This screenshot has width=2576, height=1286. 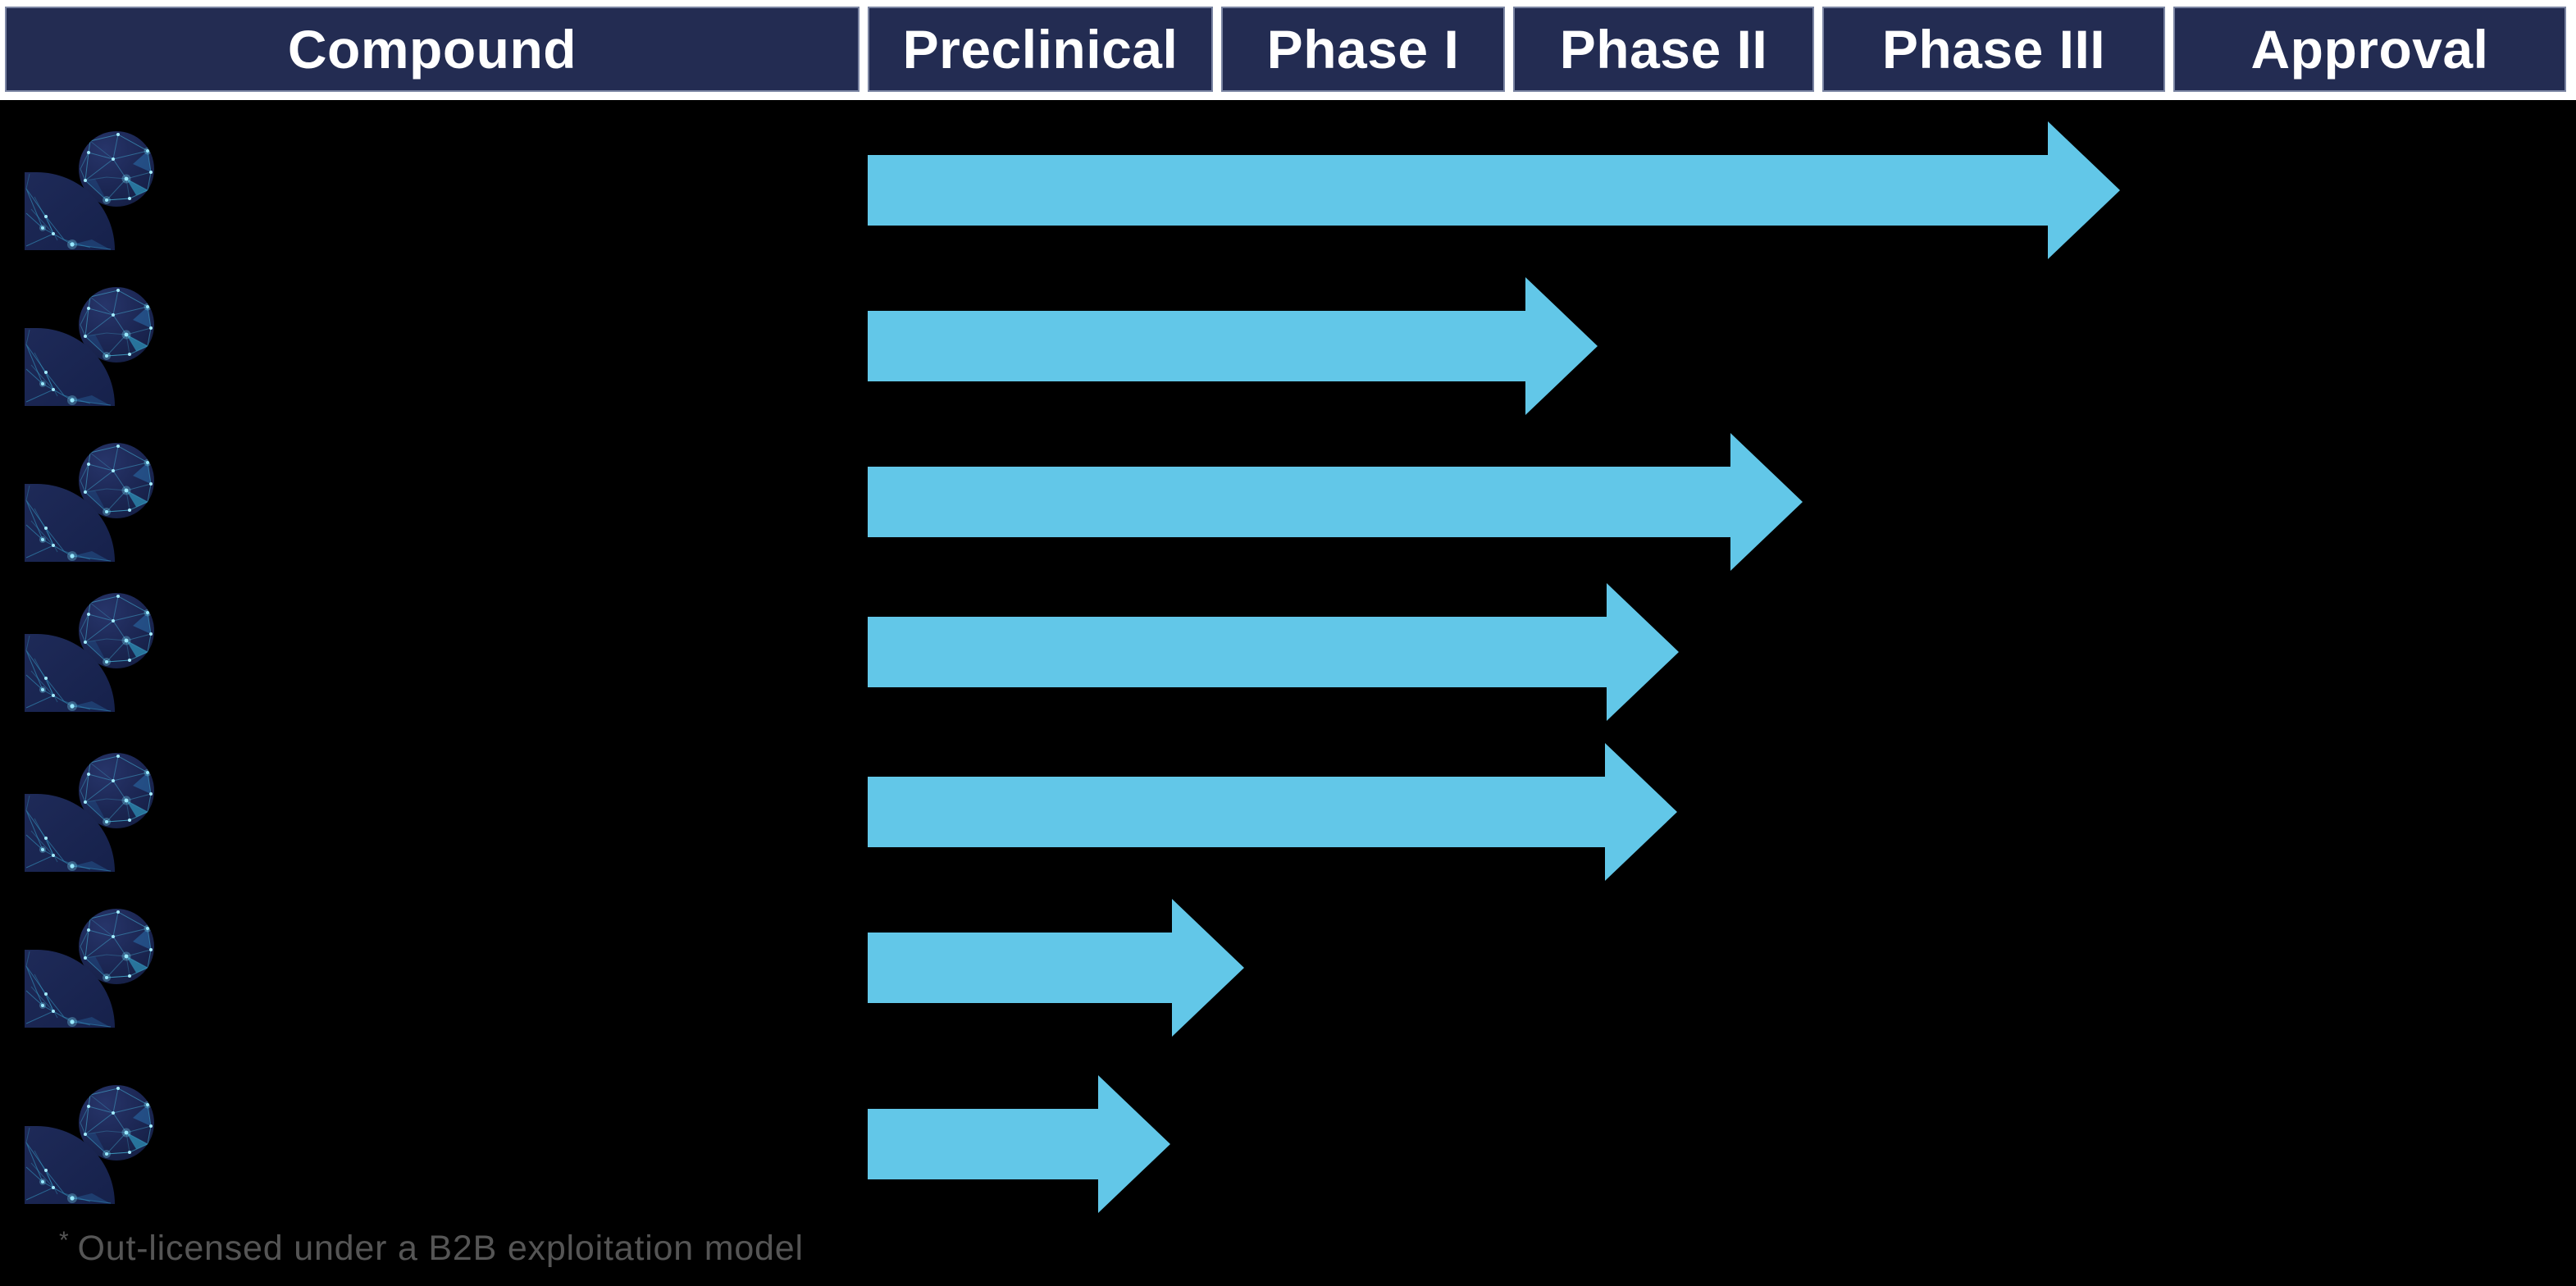 What do you see at coordinates (432, 50) in the screenshot?
I see `header-cell-compound: Compound` at bounding box center [432, 50].